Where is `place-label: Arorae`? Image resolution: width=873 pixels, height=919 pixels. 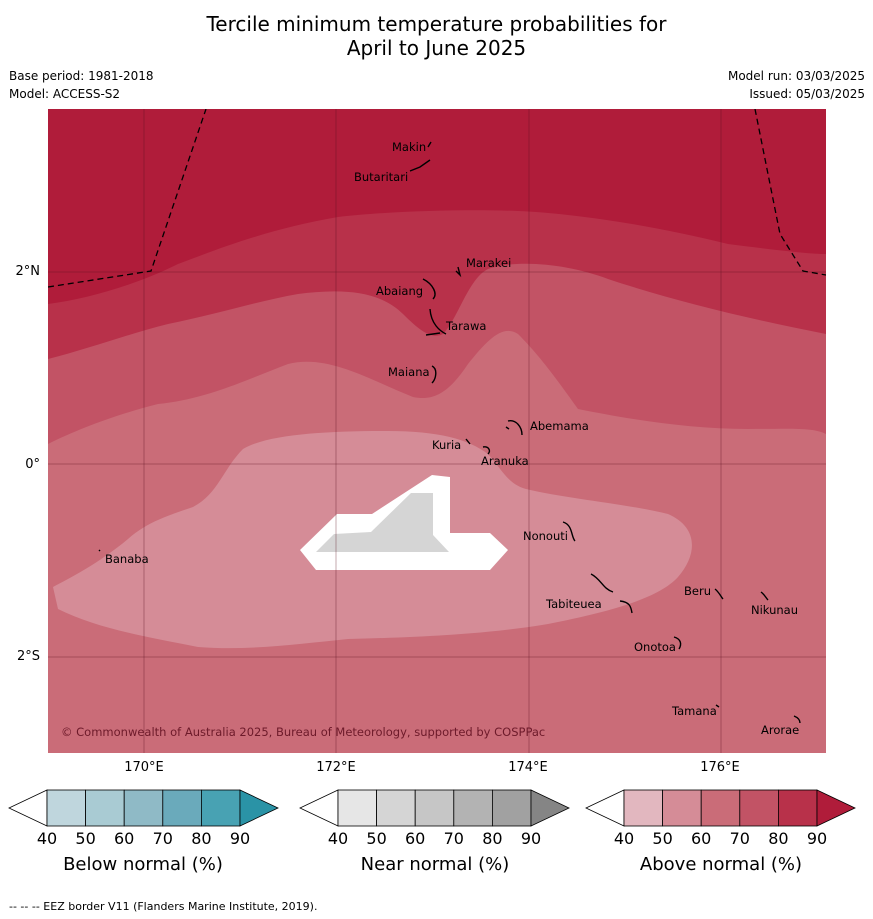 place-label: Arorae is located at coordinates (780, 730).